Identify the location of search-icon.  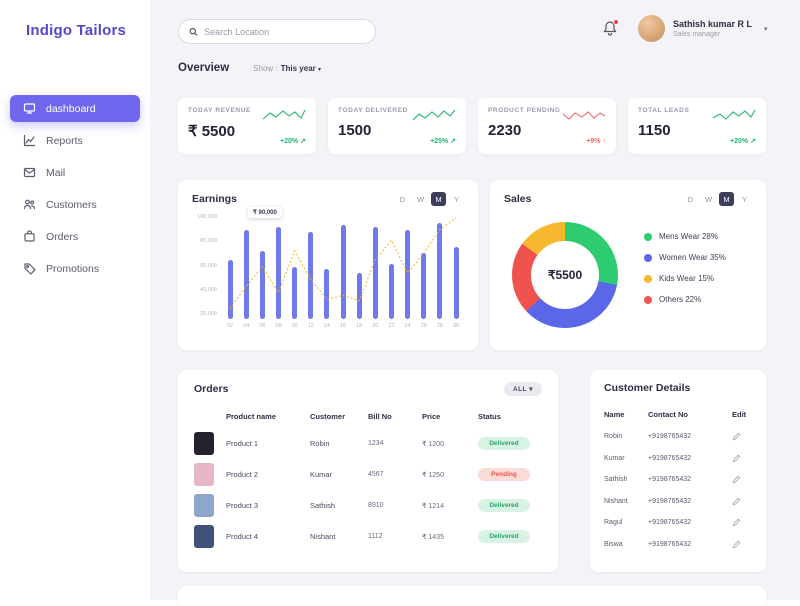
(193, 31).